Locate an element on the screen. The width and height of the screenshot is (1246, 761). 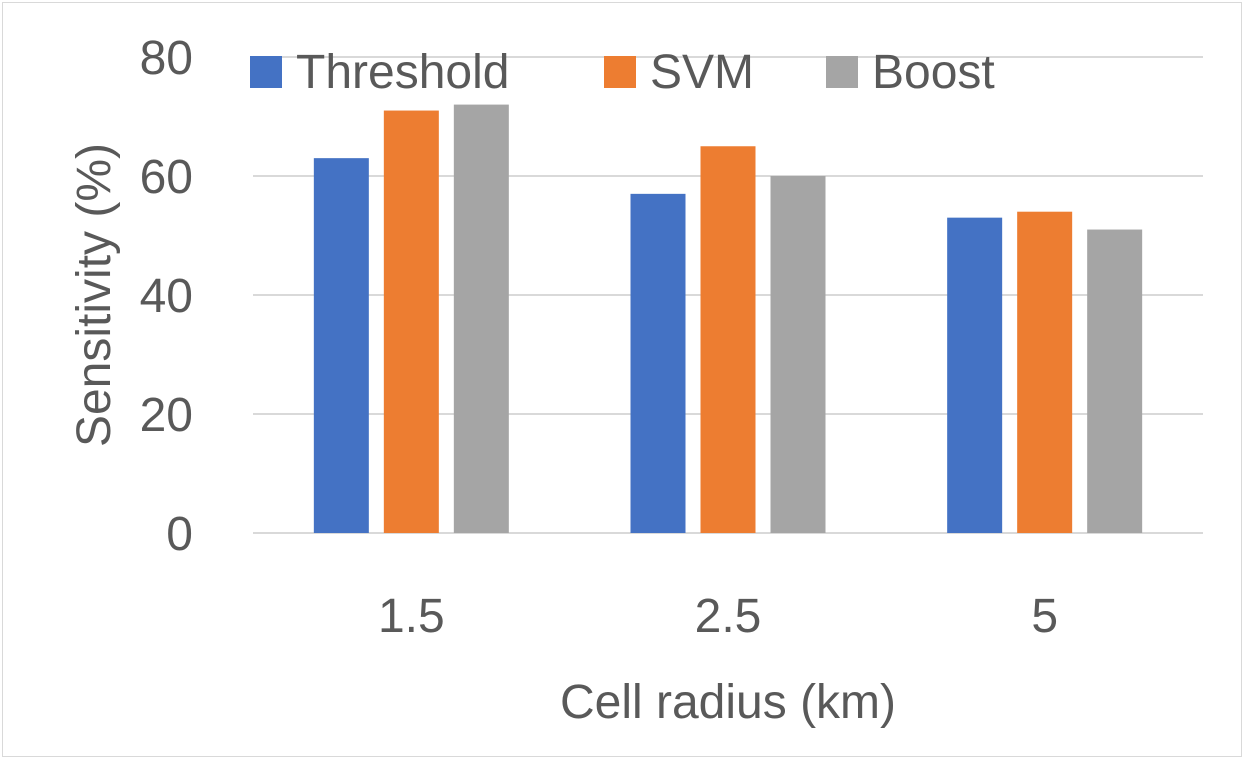
y-tick-label: 80 is located at coordinates (166, 58).